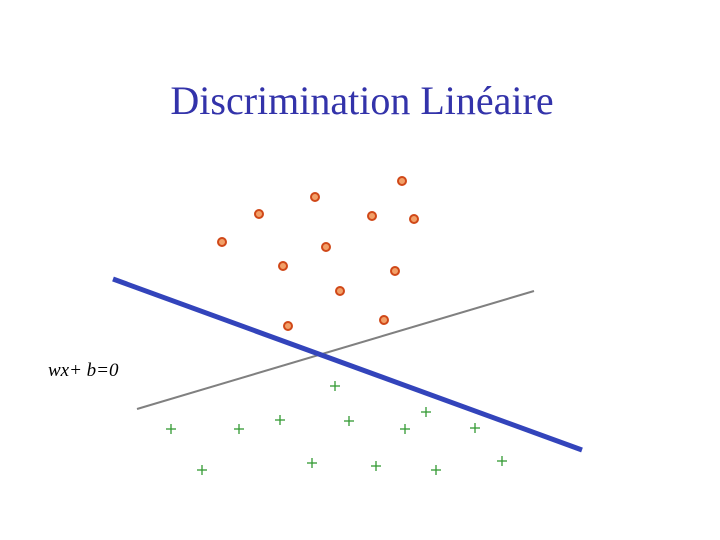 Image resolution: width=720 pixels, height=540 pixels. I want to click on class-a-points, so click(318, 253).